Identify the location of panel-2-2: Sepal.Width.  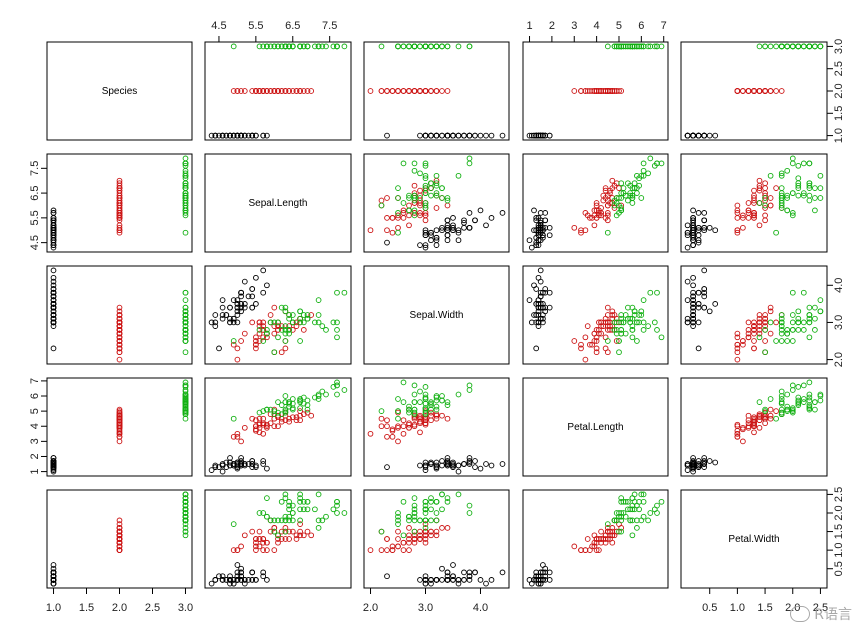
(436, 315).